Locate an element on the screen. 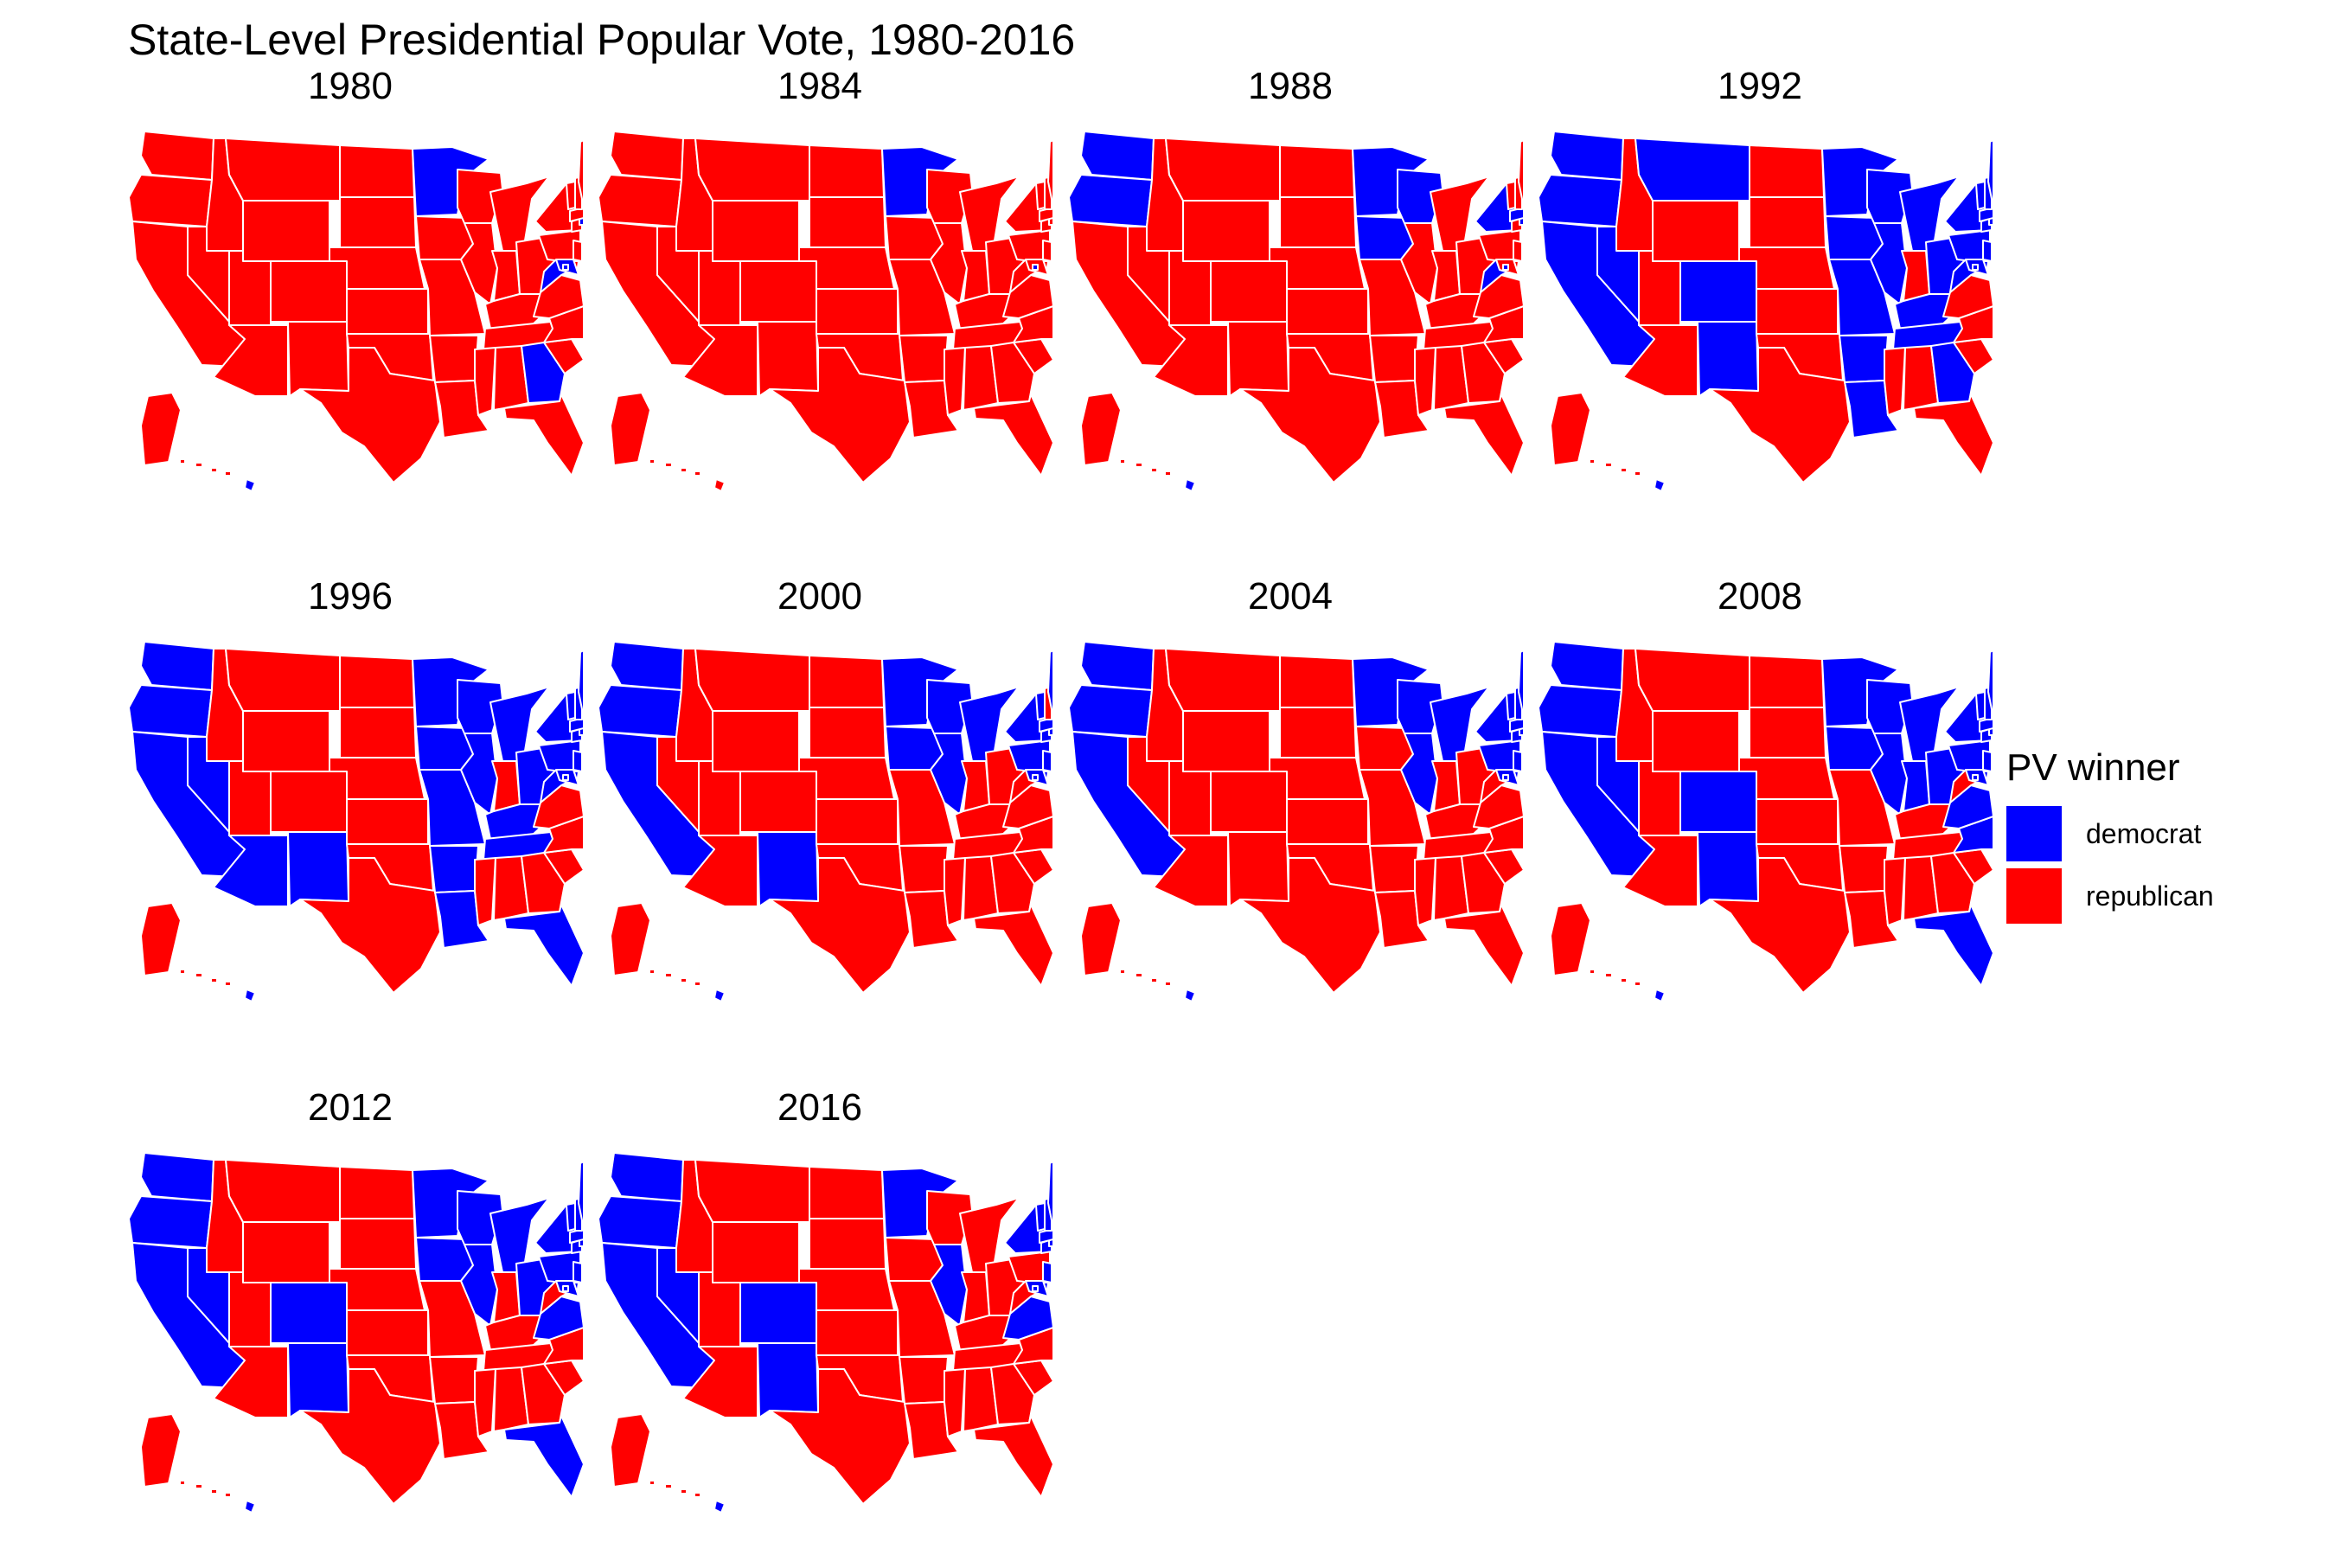 The width and height of the screenshot is (2335, 1568). panel-title: 1996 is located at coordinates (350, 596).